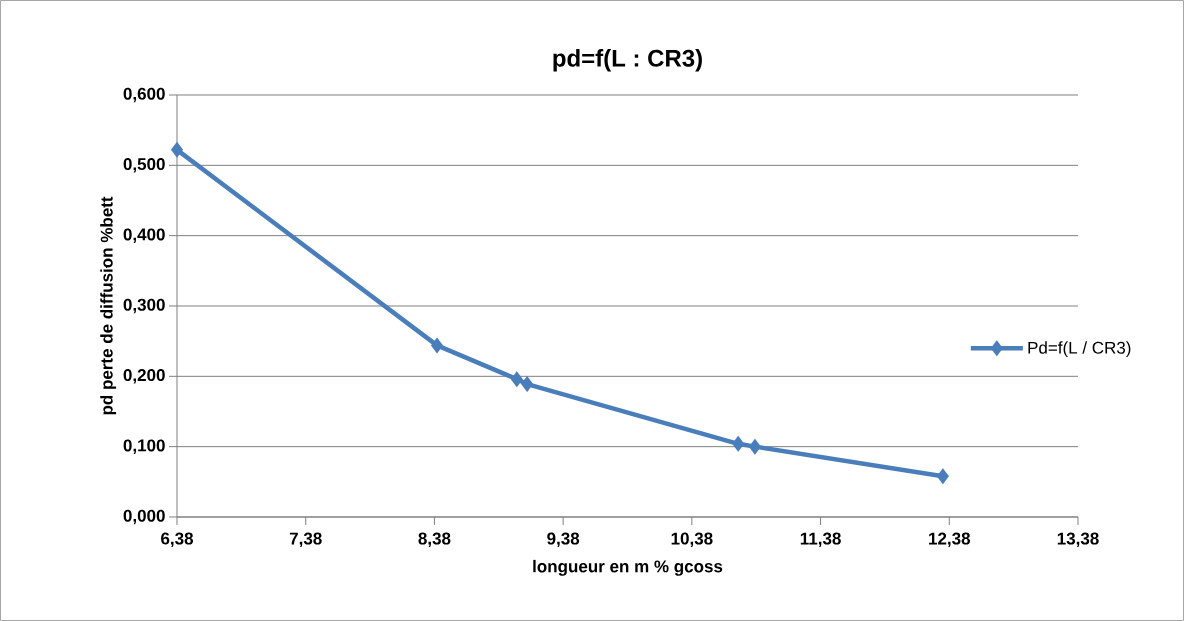  What do you see at coordinates (144, 376) in the screenshot?
I see `y-tick-label: 0,200` at bounding box center [144, 376].